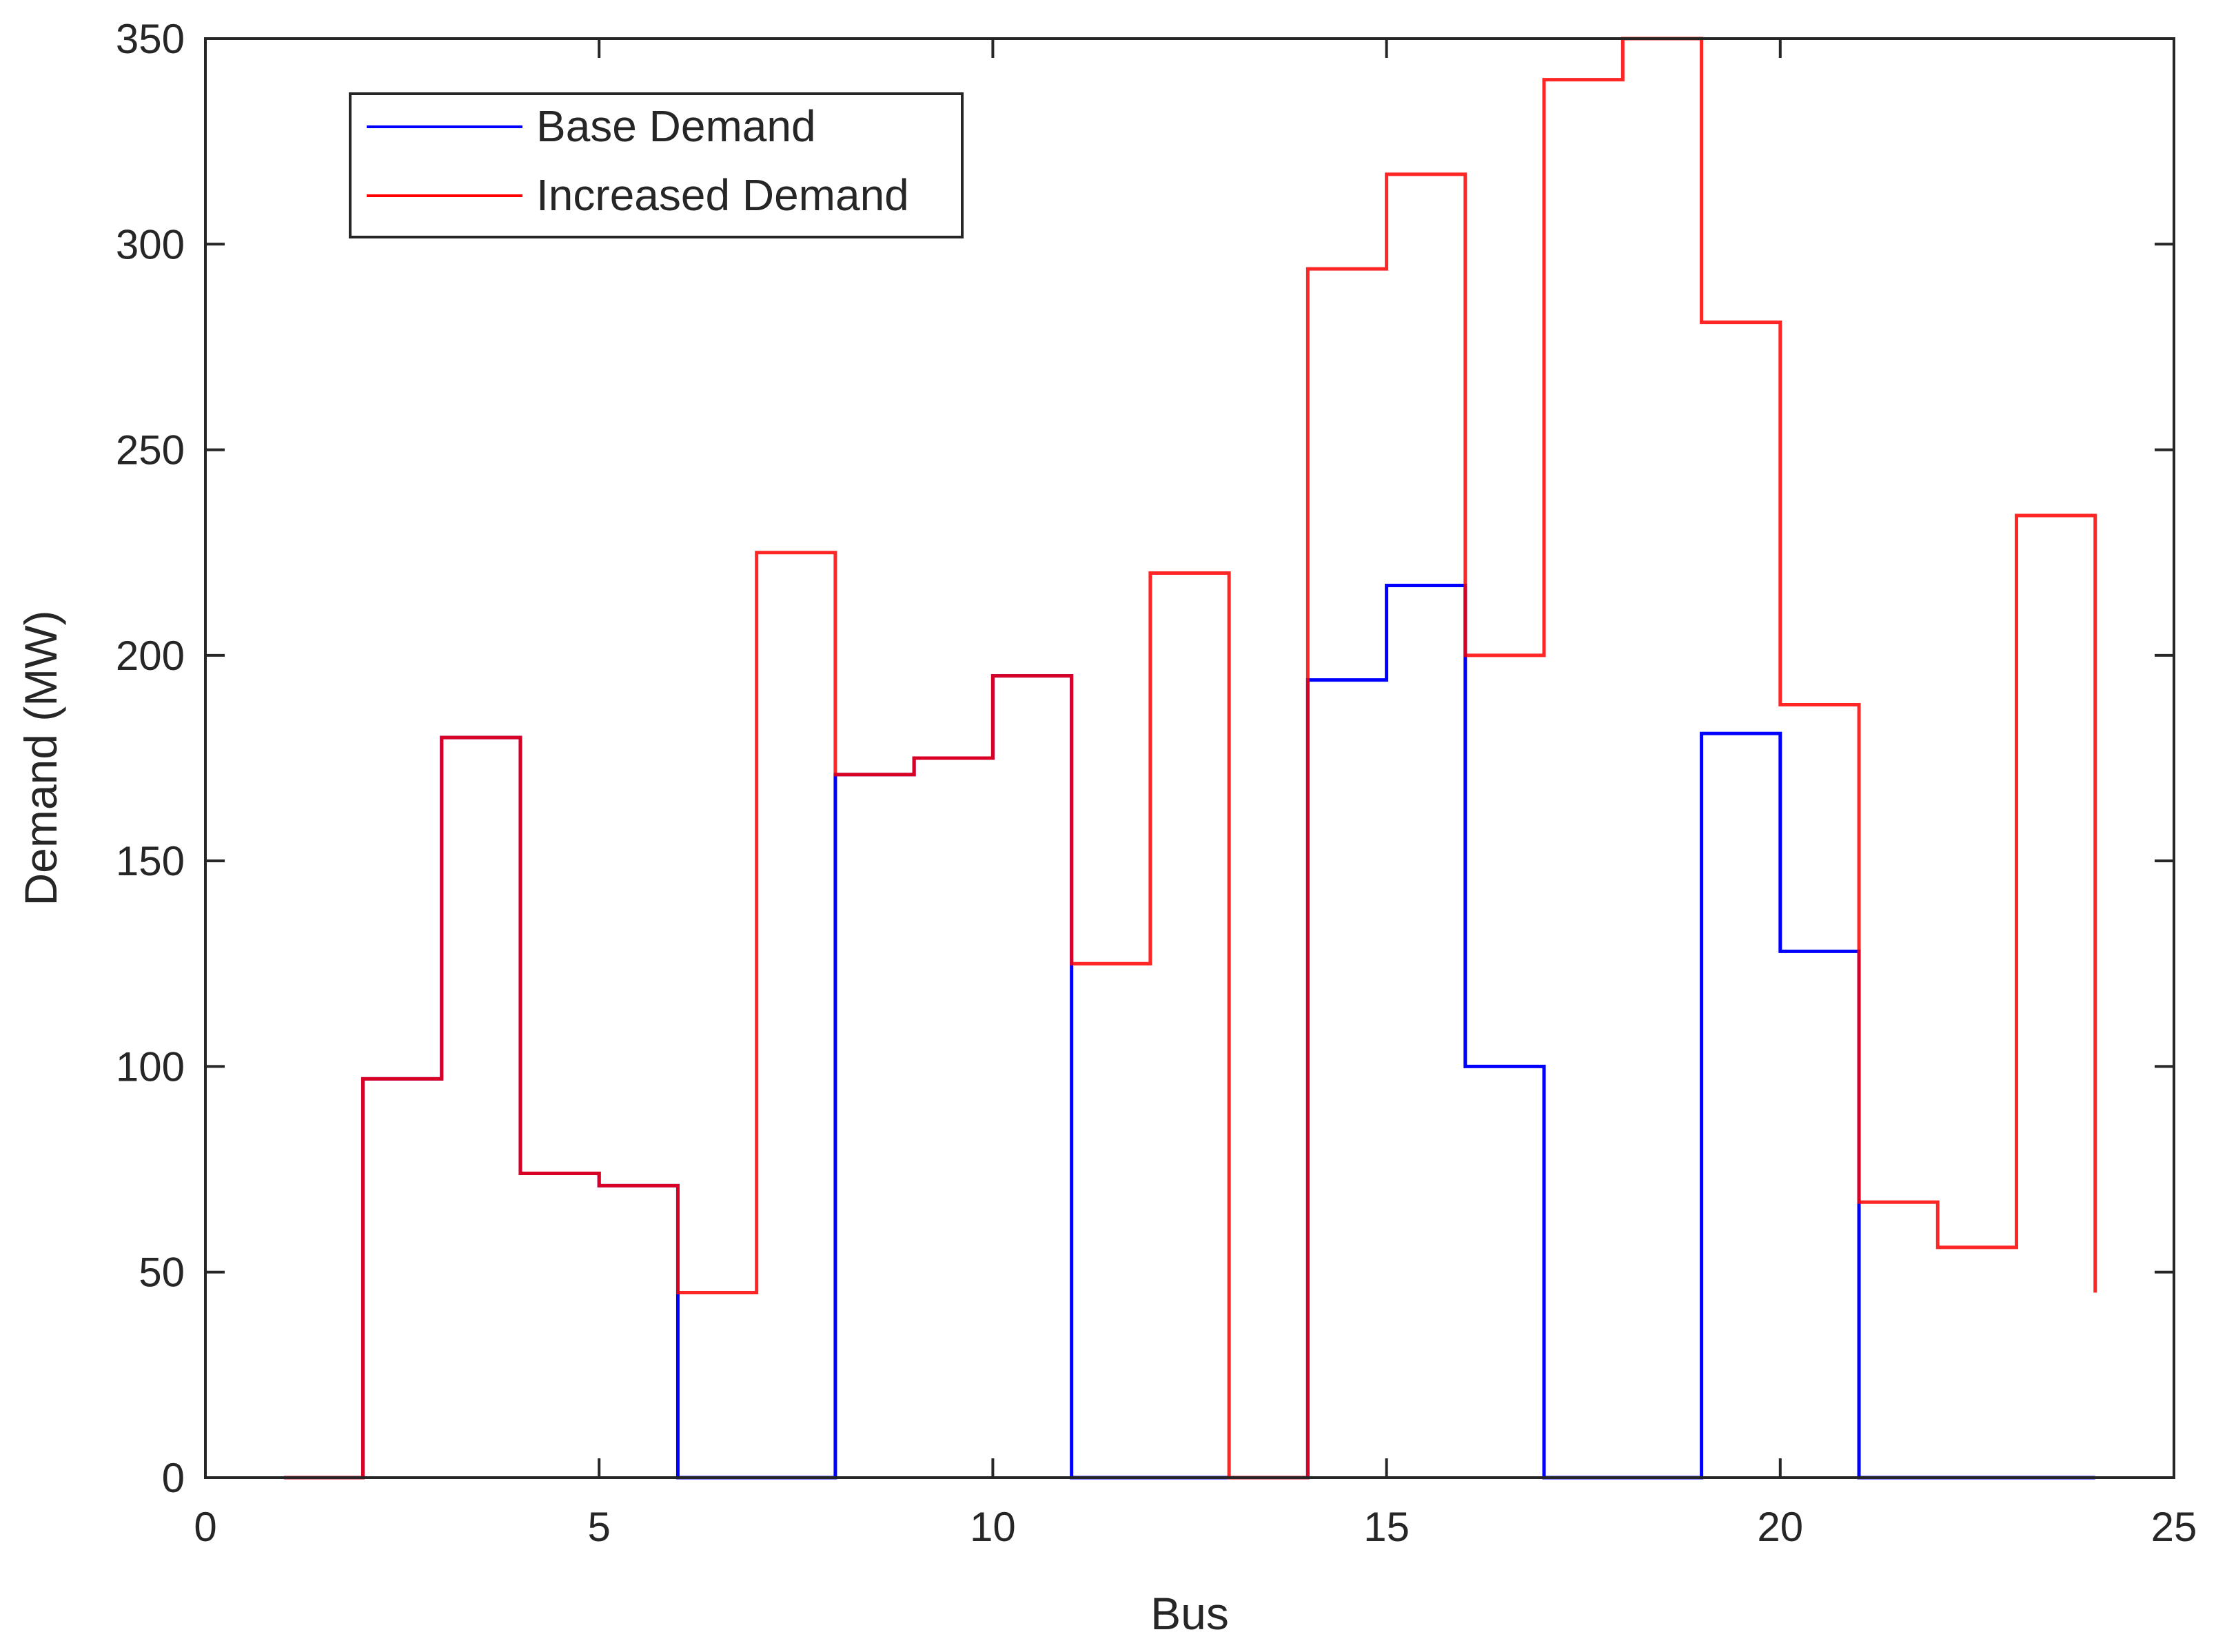  Describe the element at coordinates (723, 195) in the screenshot. I see `legend-label-increased-demand: Increased Demand` at that location.